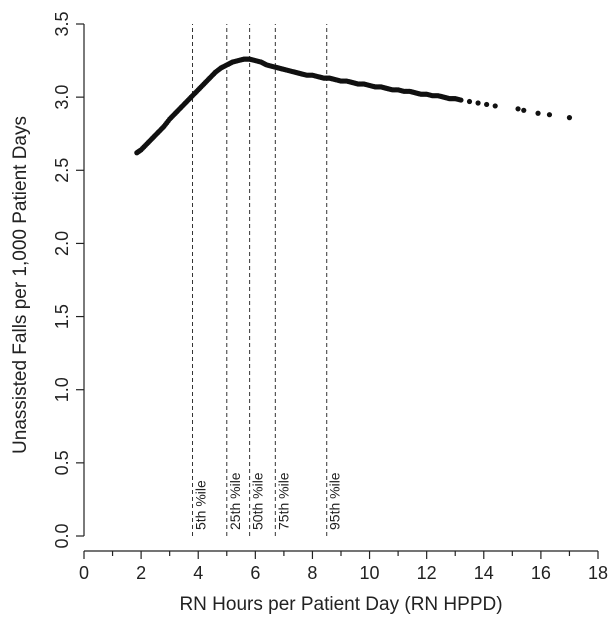 This screenshot has width=612, height=617. What do you see at coordinates (84, 573) in the screenshot?
I see `x-tick-label: 0` at bounding box center [84, 573].